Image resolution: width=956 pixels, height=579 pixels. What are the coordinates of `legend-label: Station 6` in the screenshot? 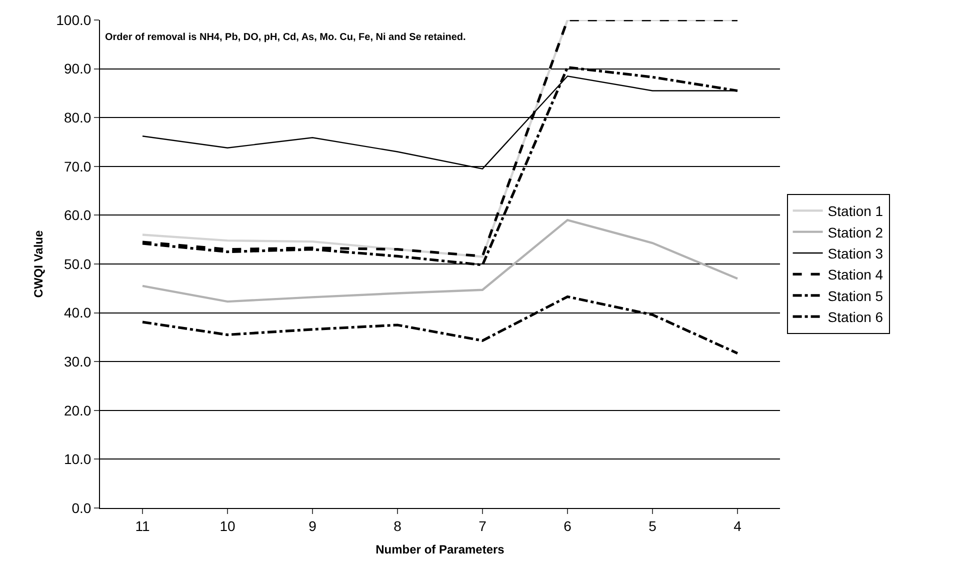 It's located at (856, 317).